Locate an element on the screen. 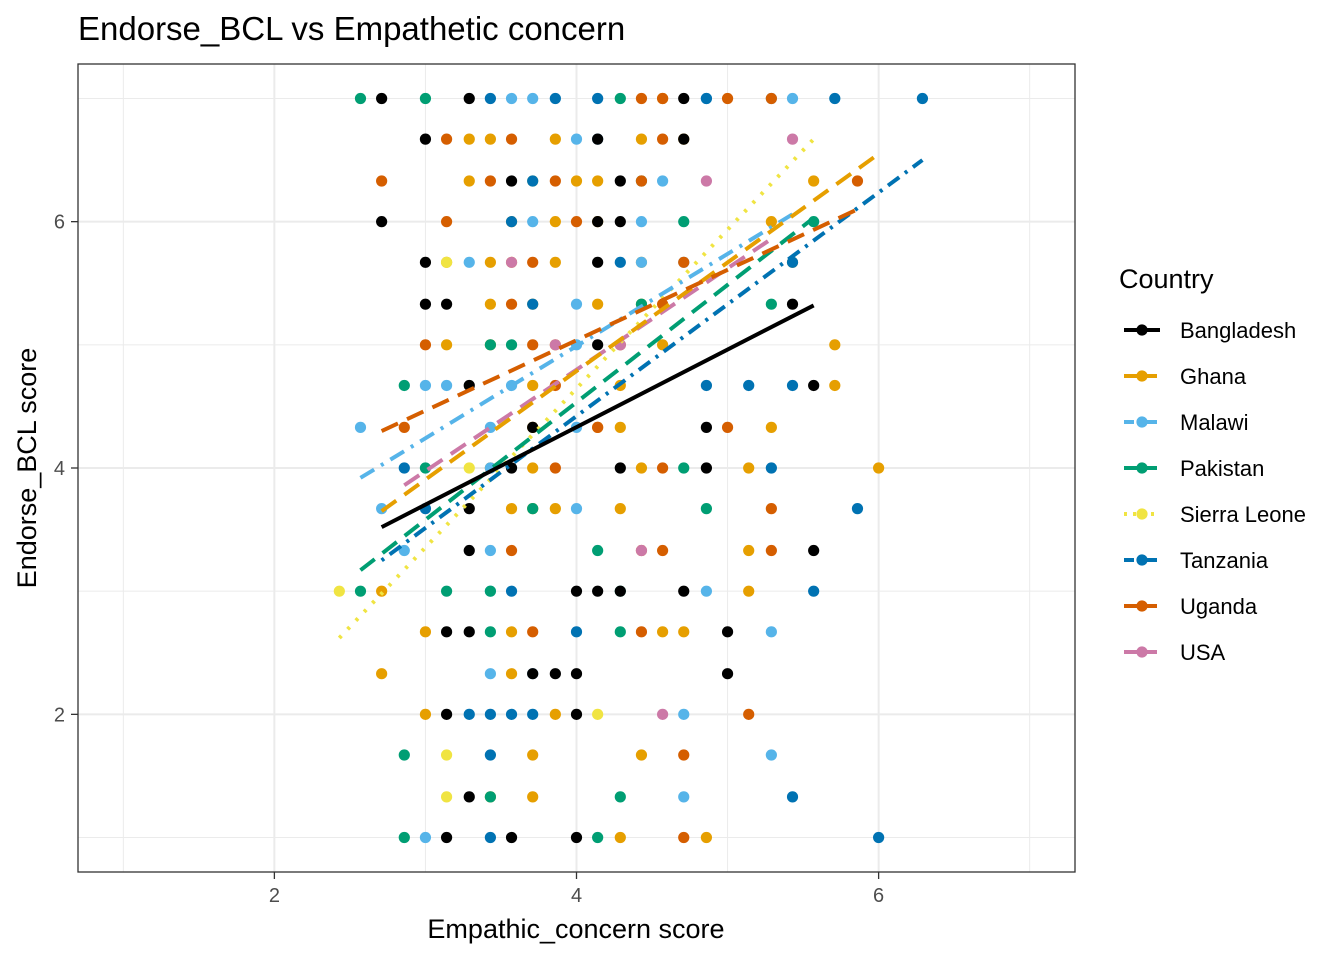  y-axis-title: Endorse_BCL score is located at coordinates (27, 468).